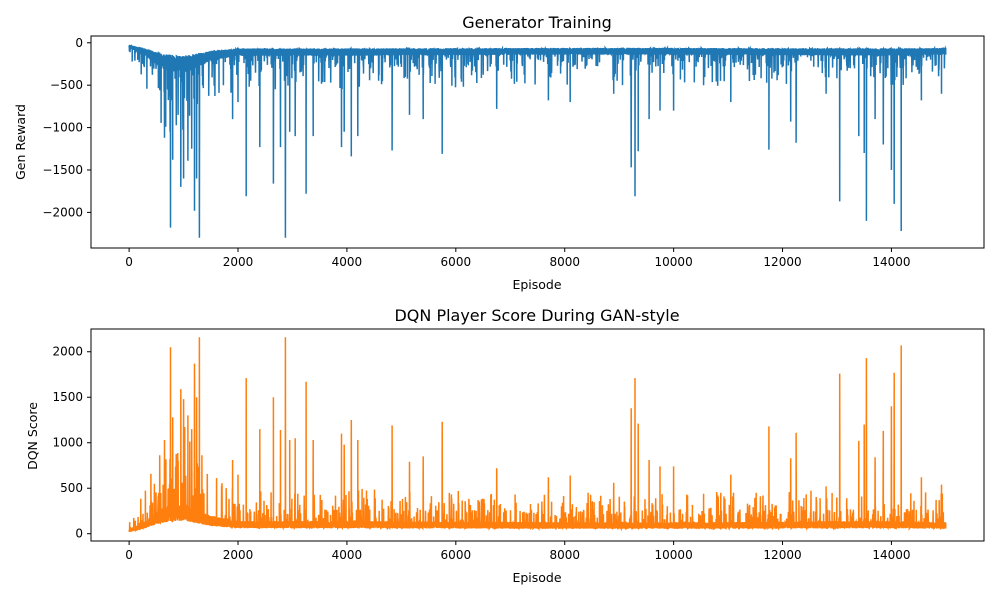  What do you see at coordinates (71, 488) in the screenshot?
I see `y-tick-label: 500` at bounding box center [71, 488].